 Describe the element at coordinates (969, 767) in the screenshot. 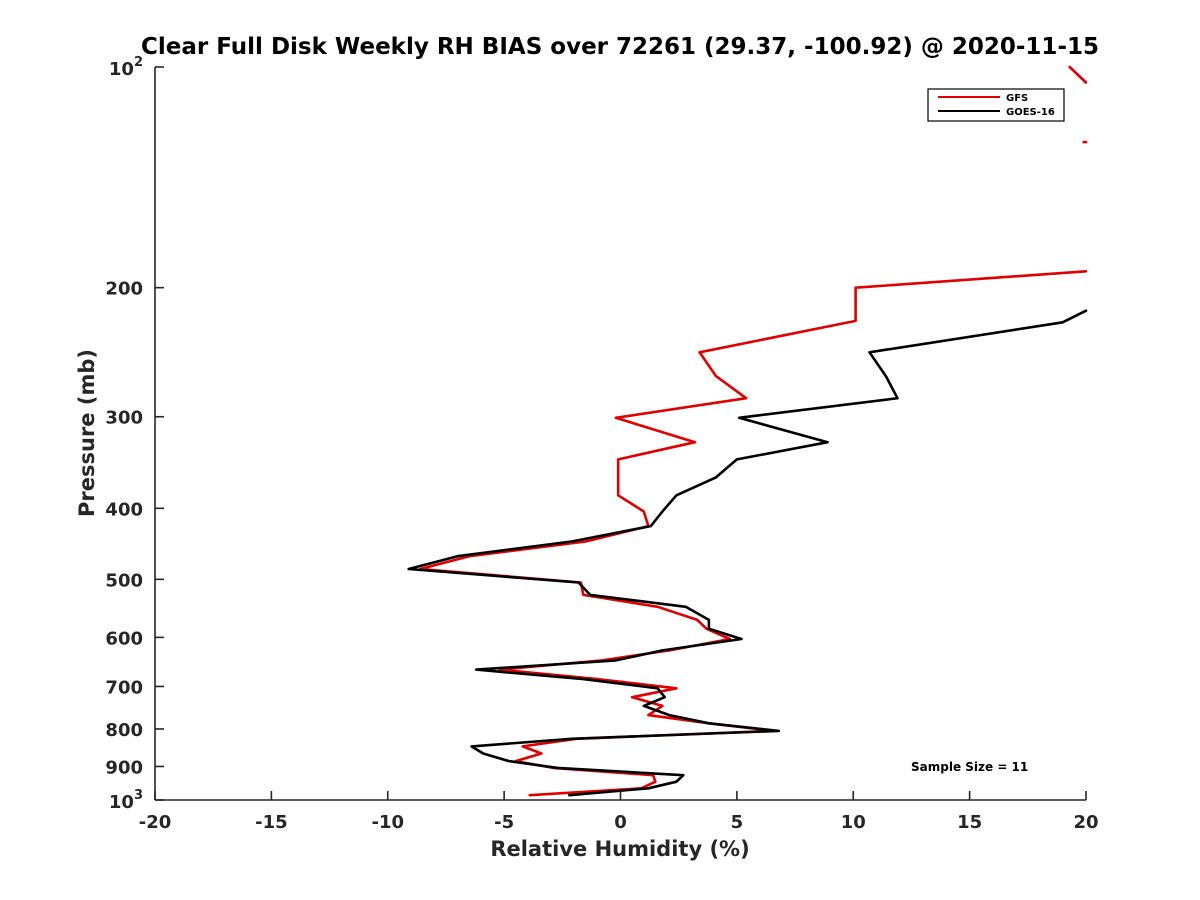

I see `sample-size-annotation: Sample Size = 11` at that location.